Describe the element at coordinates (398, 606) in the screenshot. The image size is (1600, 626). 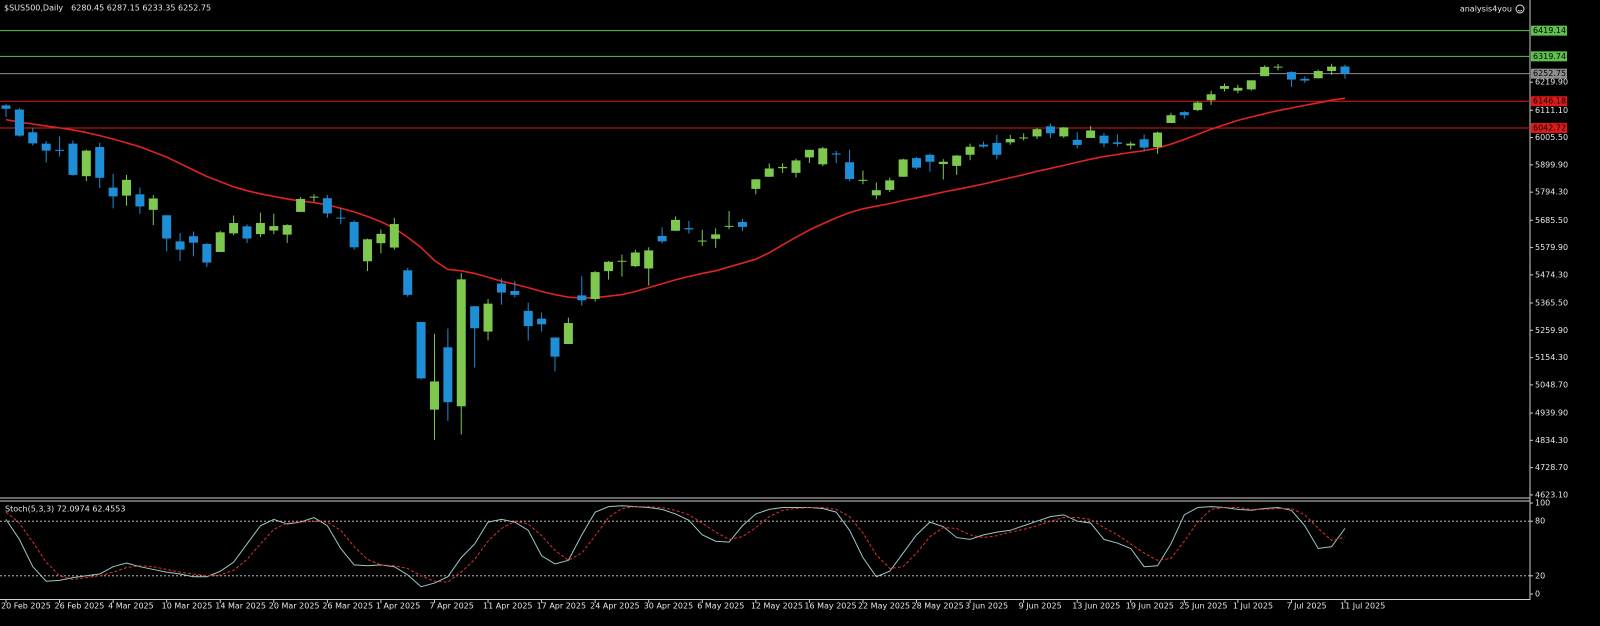
I see `x-tick-label: 1 Apr 2025` at that location.